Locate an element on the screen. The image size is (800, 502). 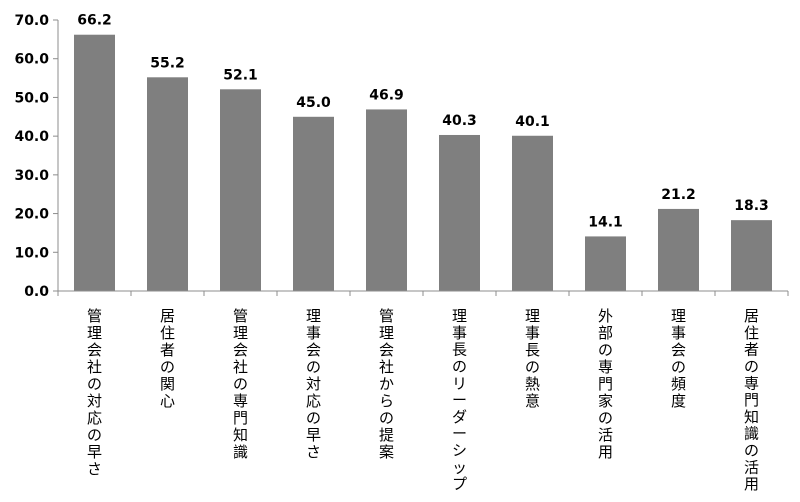
data-label: 55.2 is located at coordinates (167, 63).